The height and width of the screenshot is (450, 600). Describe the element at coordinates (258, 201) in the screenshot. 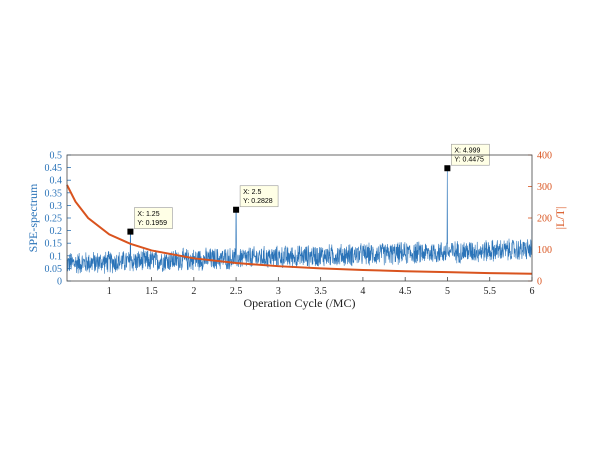

I see `datatip-y-label: Y: 0.2828` at that location.